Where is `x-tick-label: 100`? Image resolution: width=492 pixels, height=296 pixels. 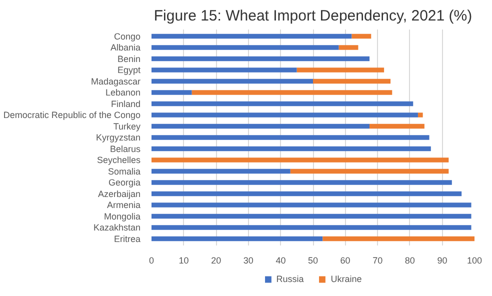
x-tick-label: 100 is located at coordinates (474, 261).